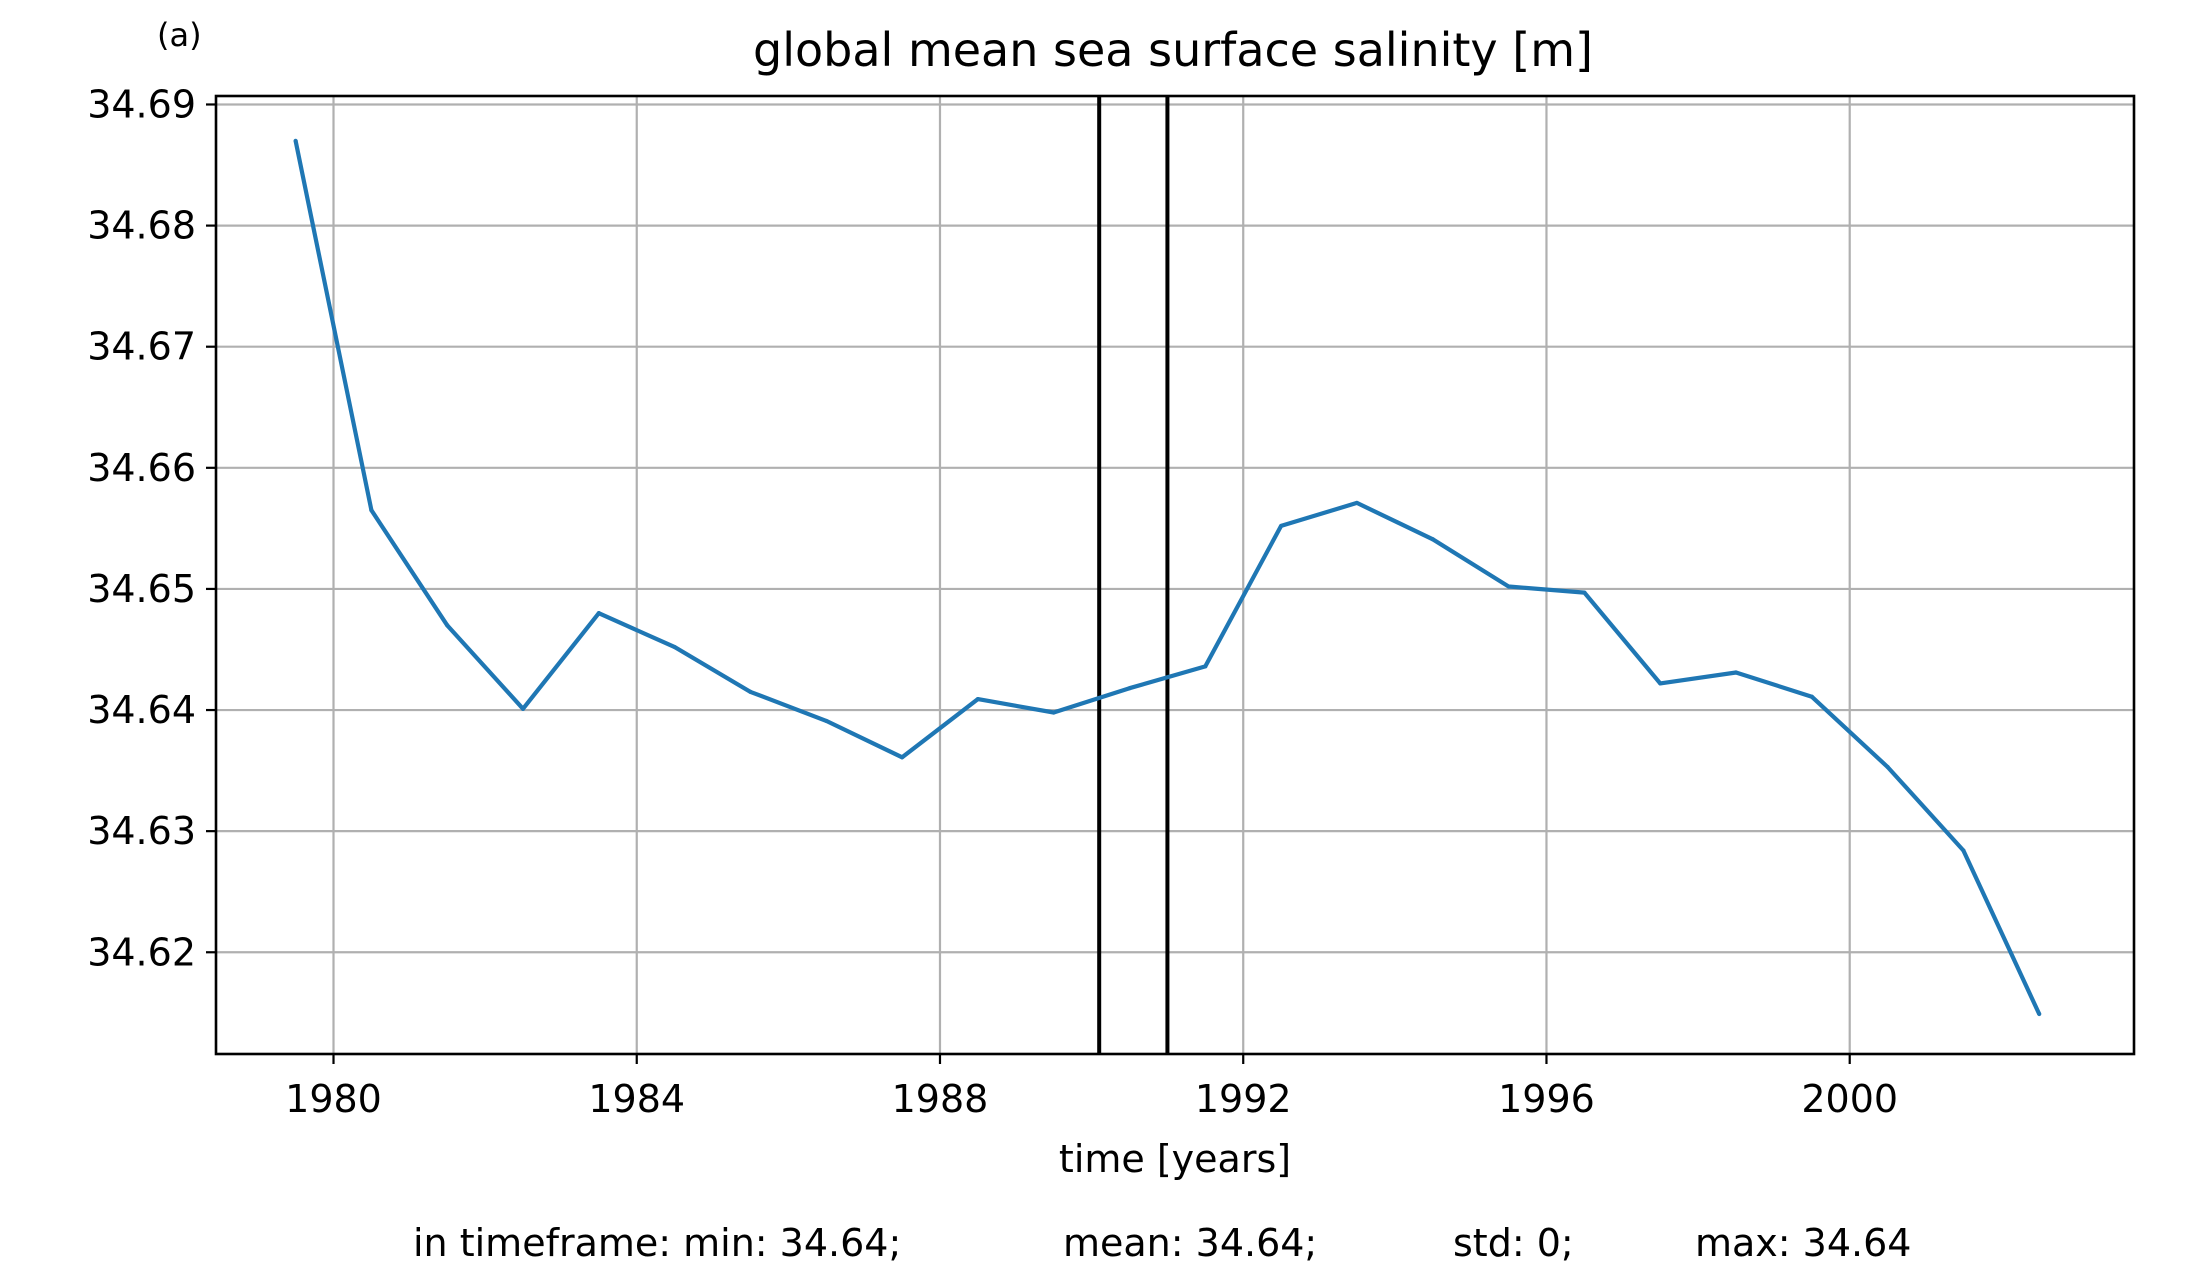  Describe the element at coordinates (636, 1099) in the screenshot. I see `x-tick-label: 1984` at that location.